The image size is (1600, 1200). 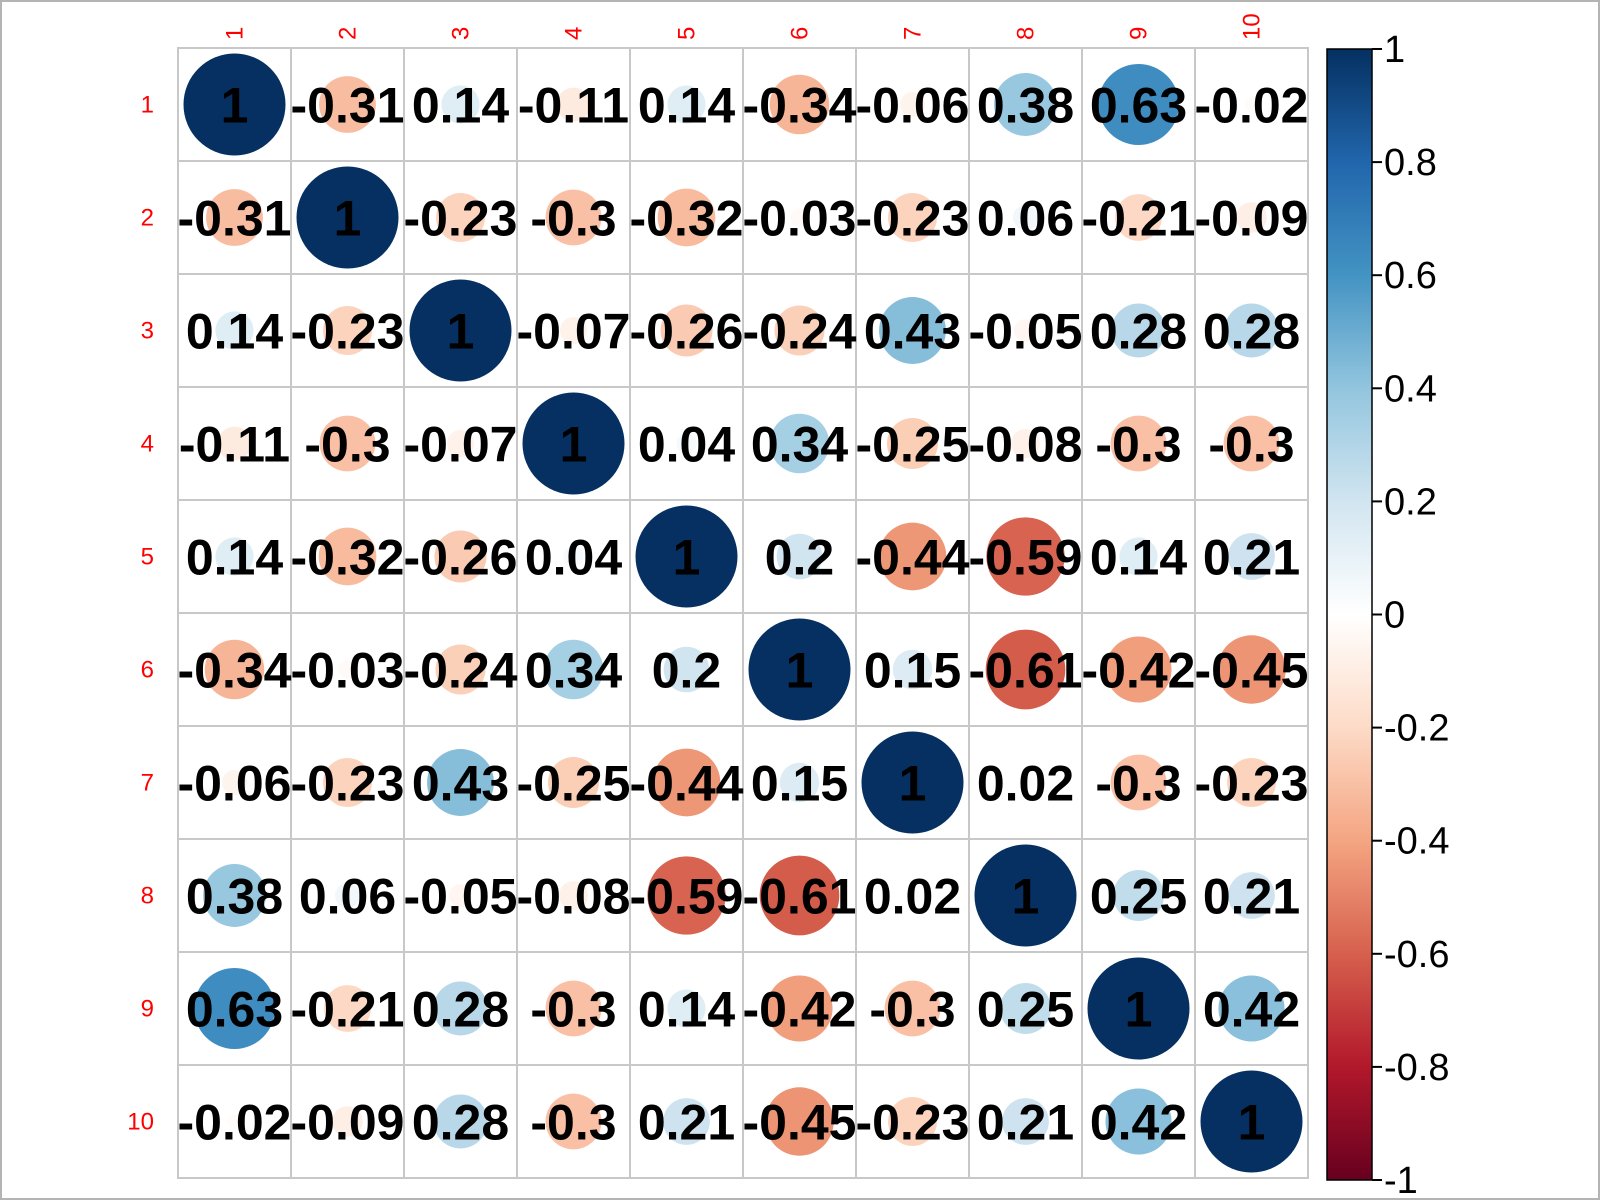 What do you see at coordinates (1251, 445) in the screenshot?
I see `value-label-4-10: -0.3` at bounding box center [1251, 445].